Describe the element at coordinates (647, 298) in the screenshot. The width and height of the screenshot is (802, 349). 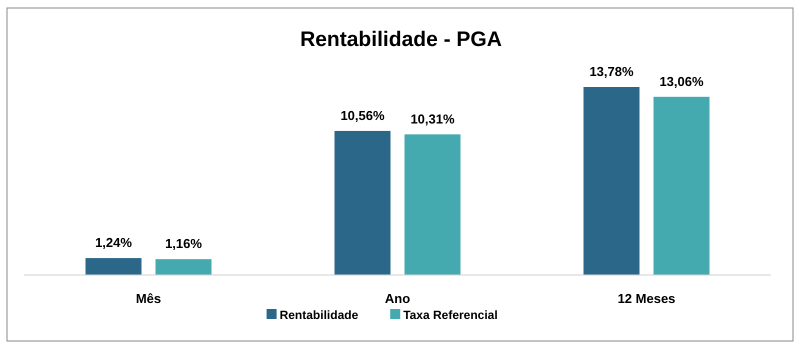
I see `x-tick-label: 12 Meses` at that location.